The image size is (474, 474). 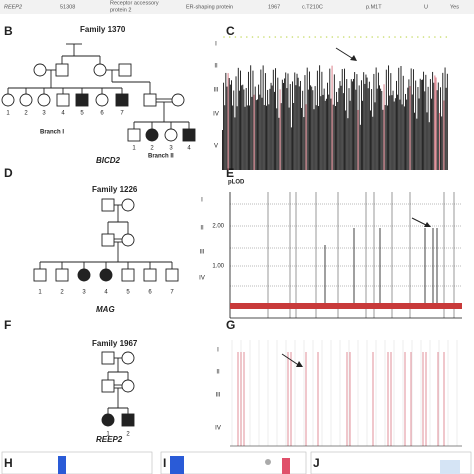 What do you see at coordinates (128, 293) in the screenshot?
I see `individual-number: 5` at bounding box center [128, 293].